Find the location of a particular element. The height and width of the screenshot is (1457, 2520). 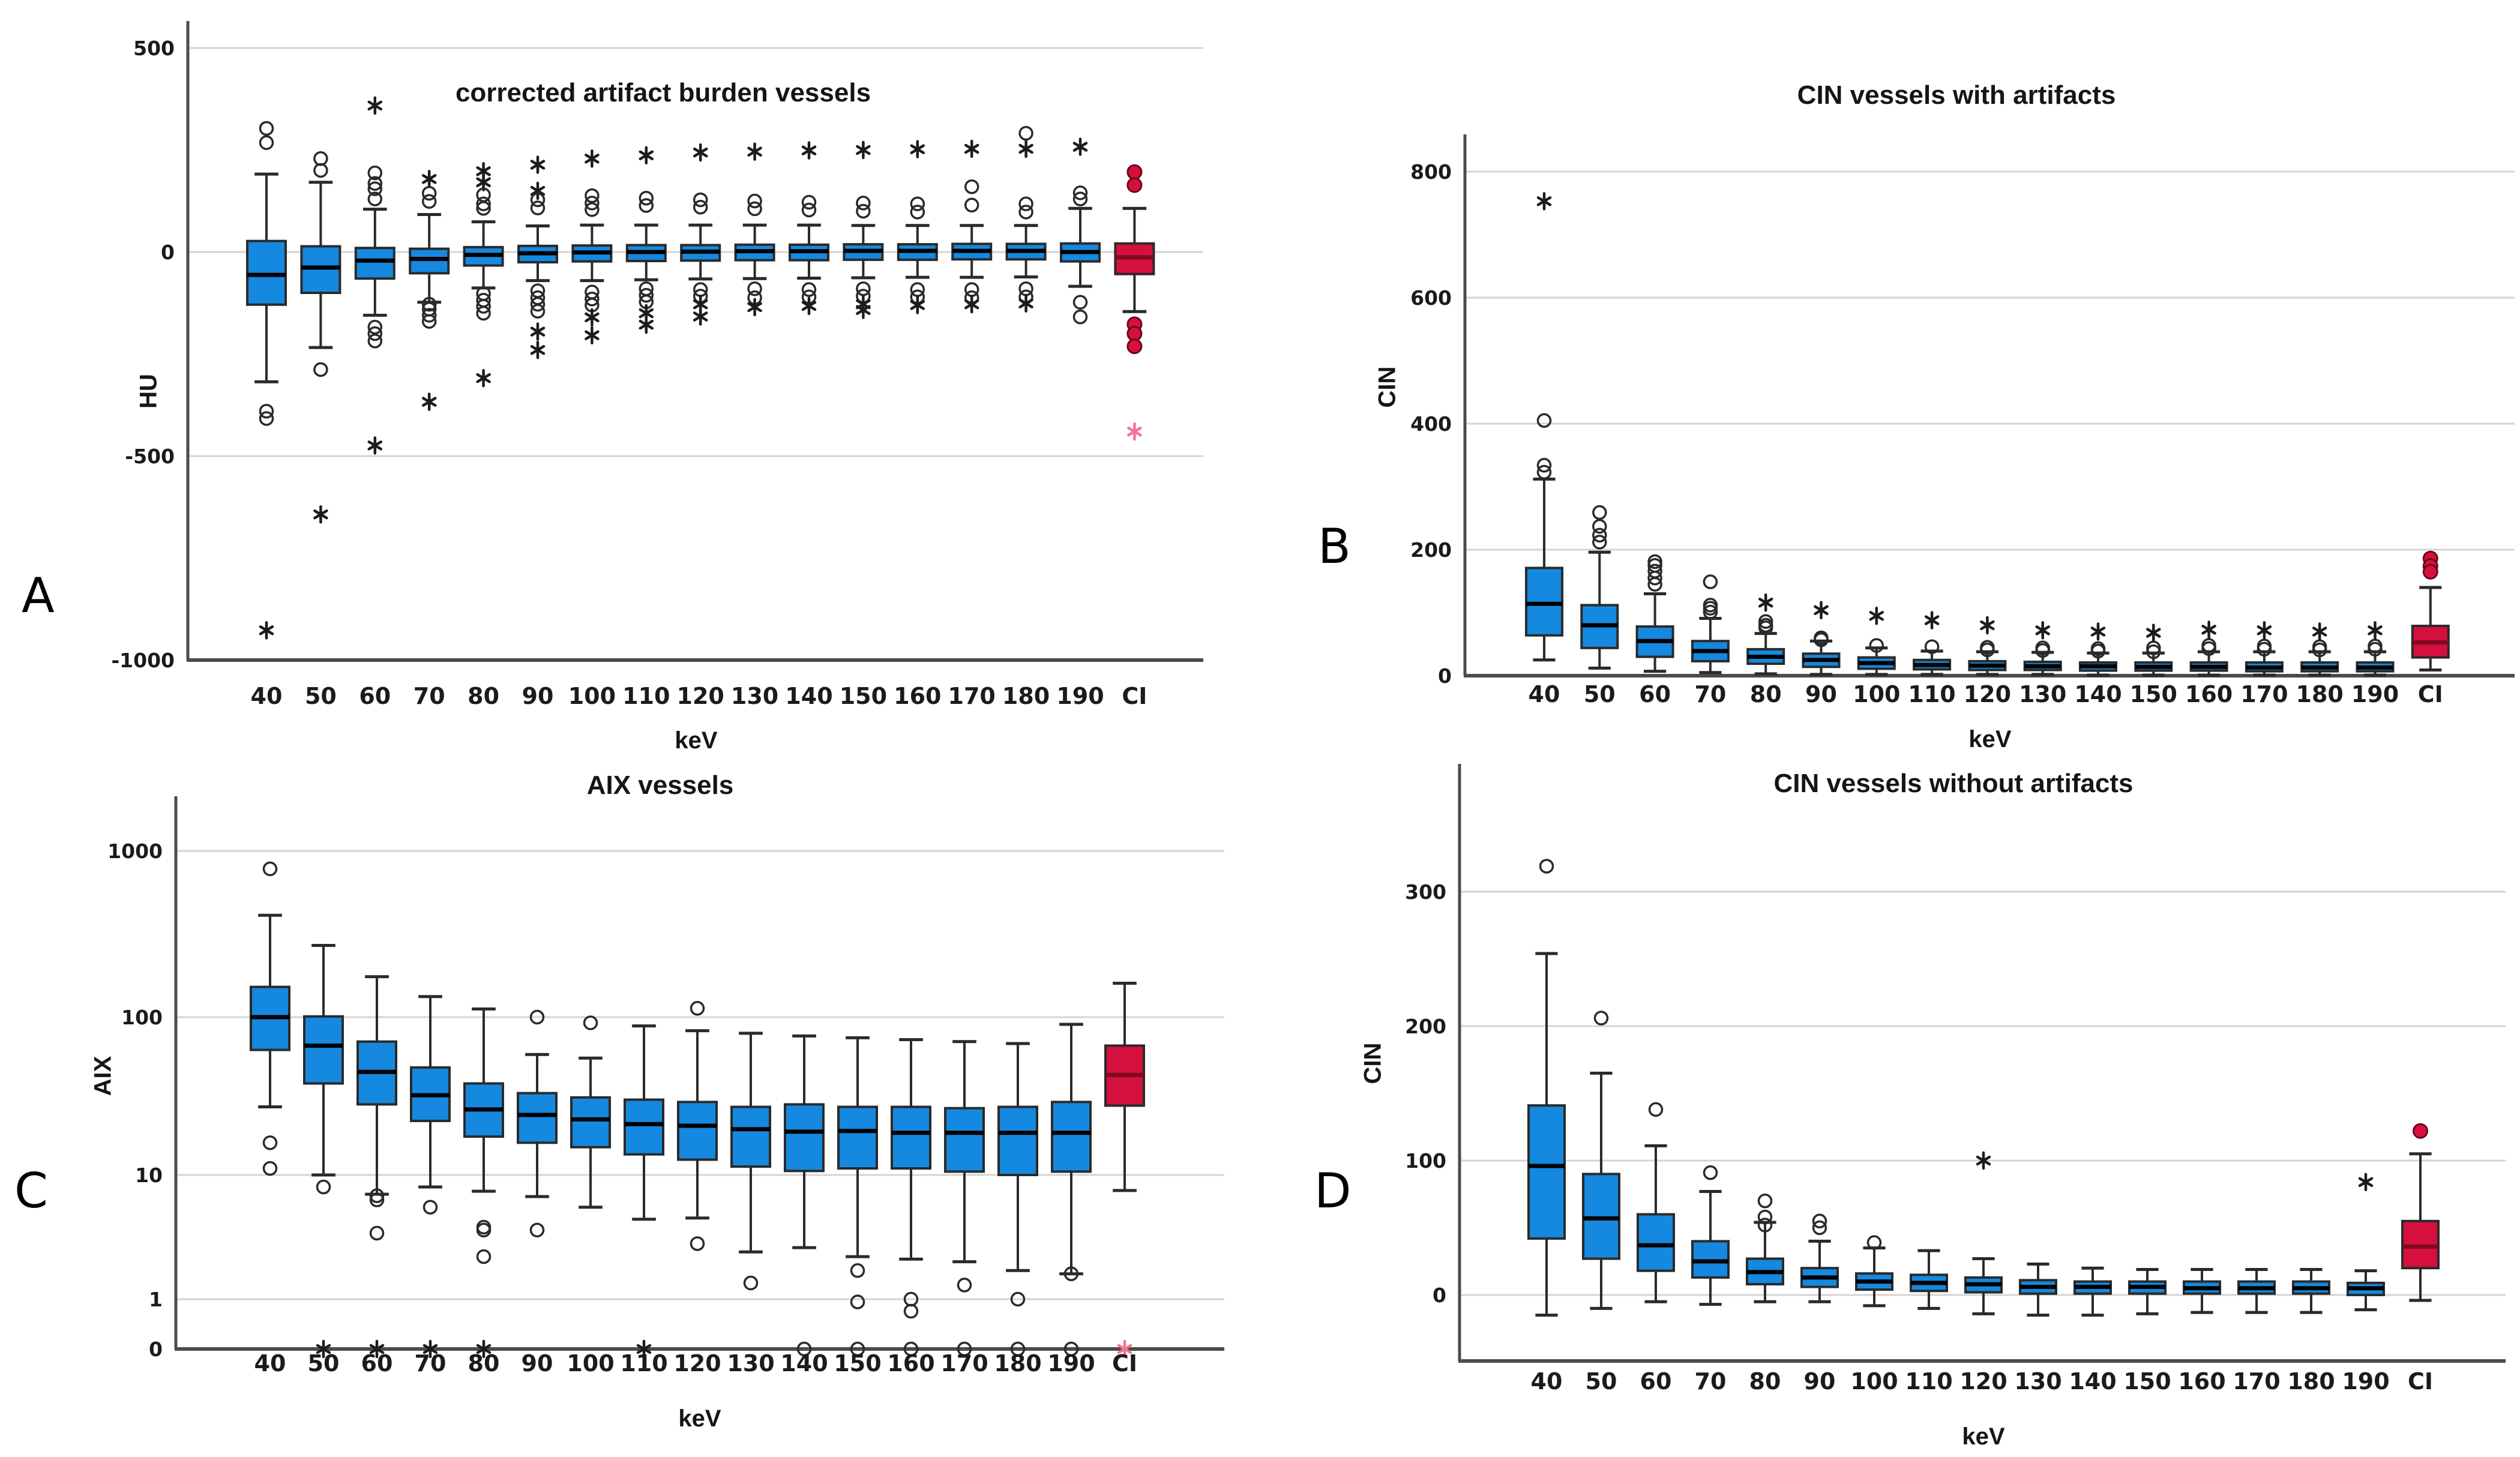

panel-c-y-axis-label: AIX is located at coordinates (102, 1076).